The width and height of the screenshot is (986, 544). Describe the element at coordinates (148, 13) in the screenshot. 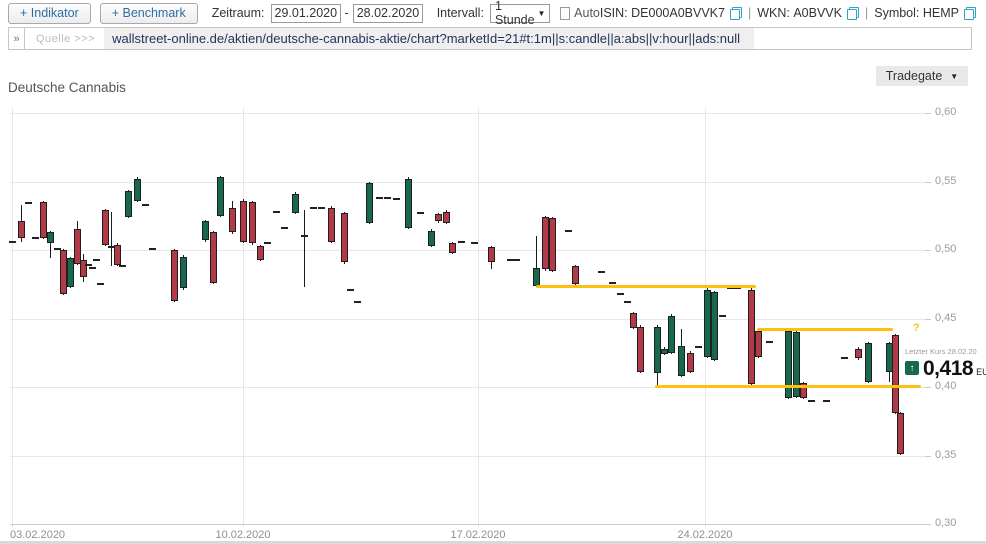

I see `add-benchmark-button: + Benchmark` at that location.